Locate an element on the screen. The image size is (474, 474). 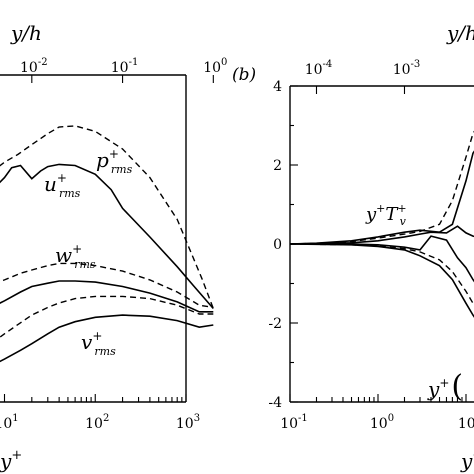
panel-b-x-tick-label: 10¹ is located at coordinates (466, 422).